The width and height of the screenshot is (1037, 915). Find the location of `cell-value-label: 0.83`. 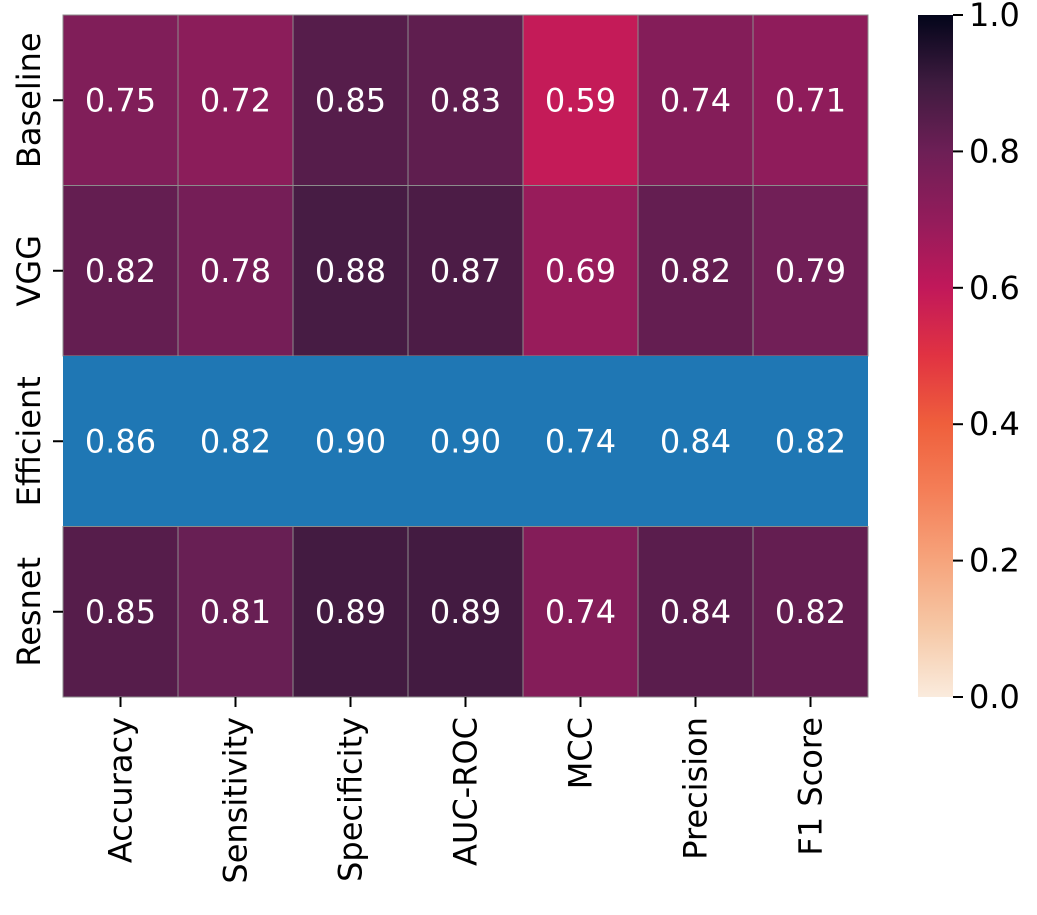

cell-value-label: 0.83 is located at coordinates (465, 100).